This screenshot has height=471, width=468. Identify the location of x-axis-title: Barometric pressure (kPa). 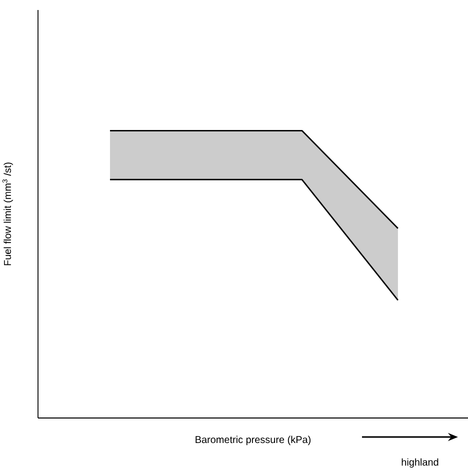
(253, 441).